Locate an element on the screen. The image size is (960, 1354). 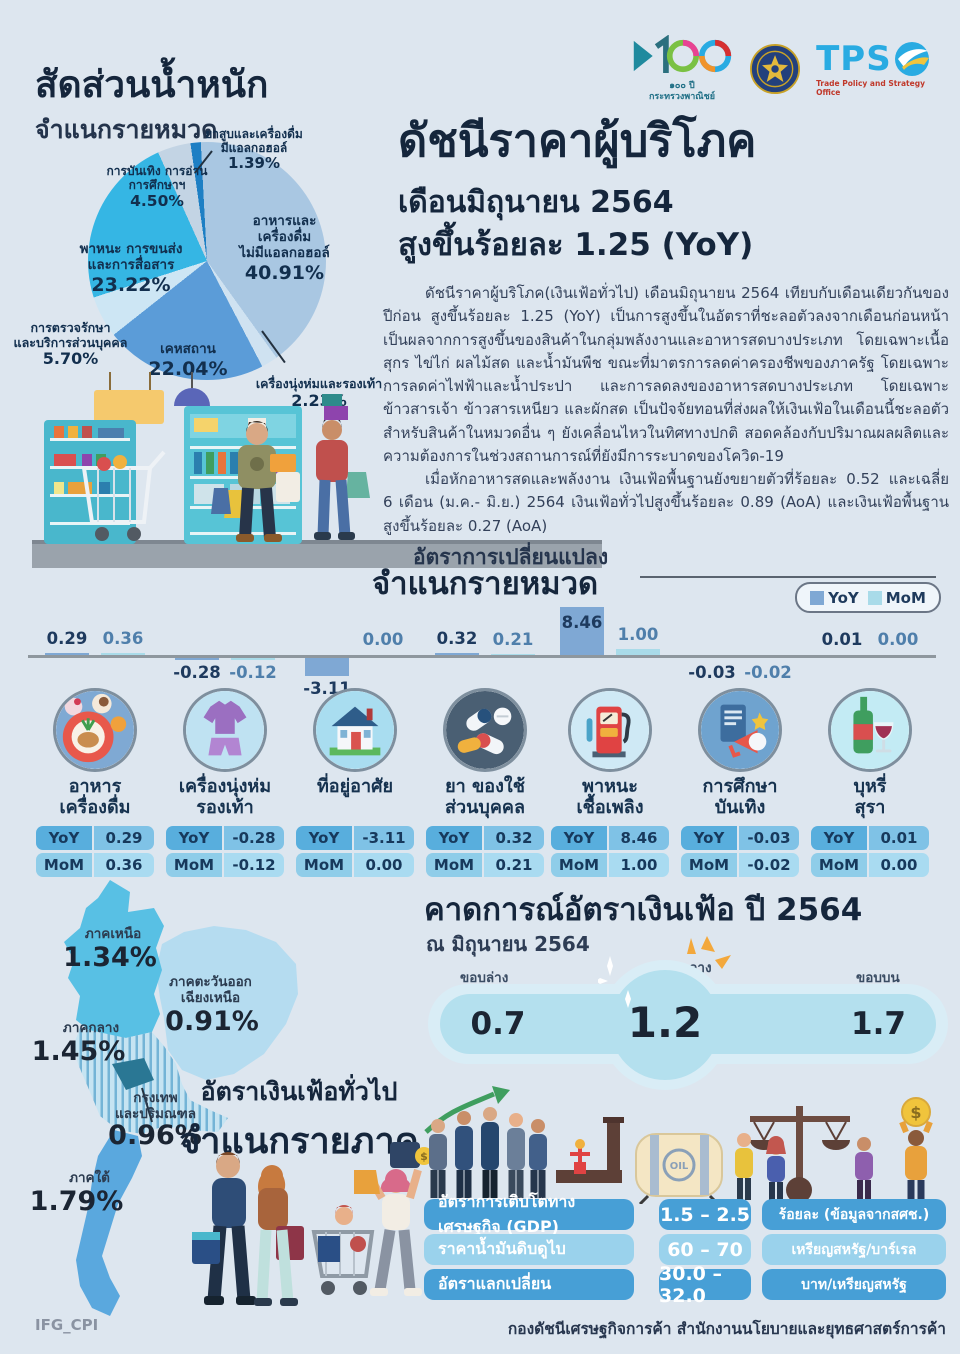
assumption-unit: ร้อยละ (ข้อมูลจากสศช.) is located at coordinates (854, 1214).